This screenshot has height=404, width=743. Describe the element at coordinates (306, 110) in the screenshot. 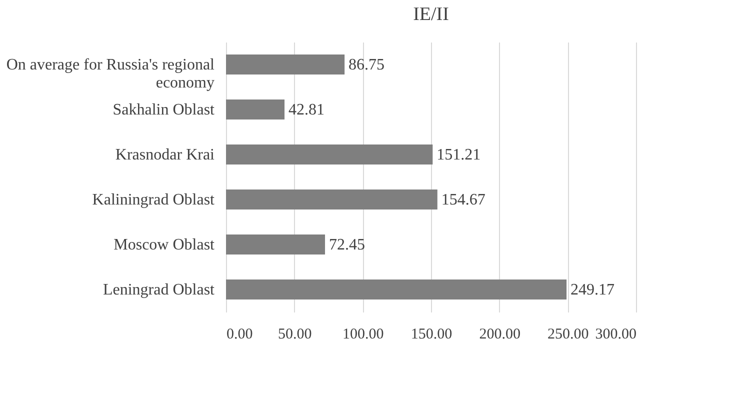

I see `data-label: 42.81` at that location.